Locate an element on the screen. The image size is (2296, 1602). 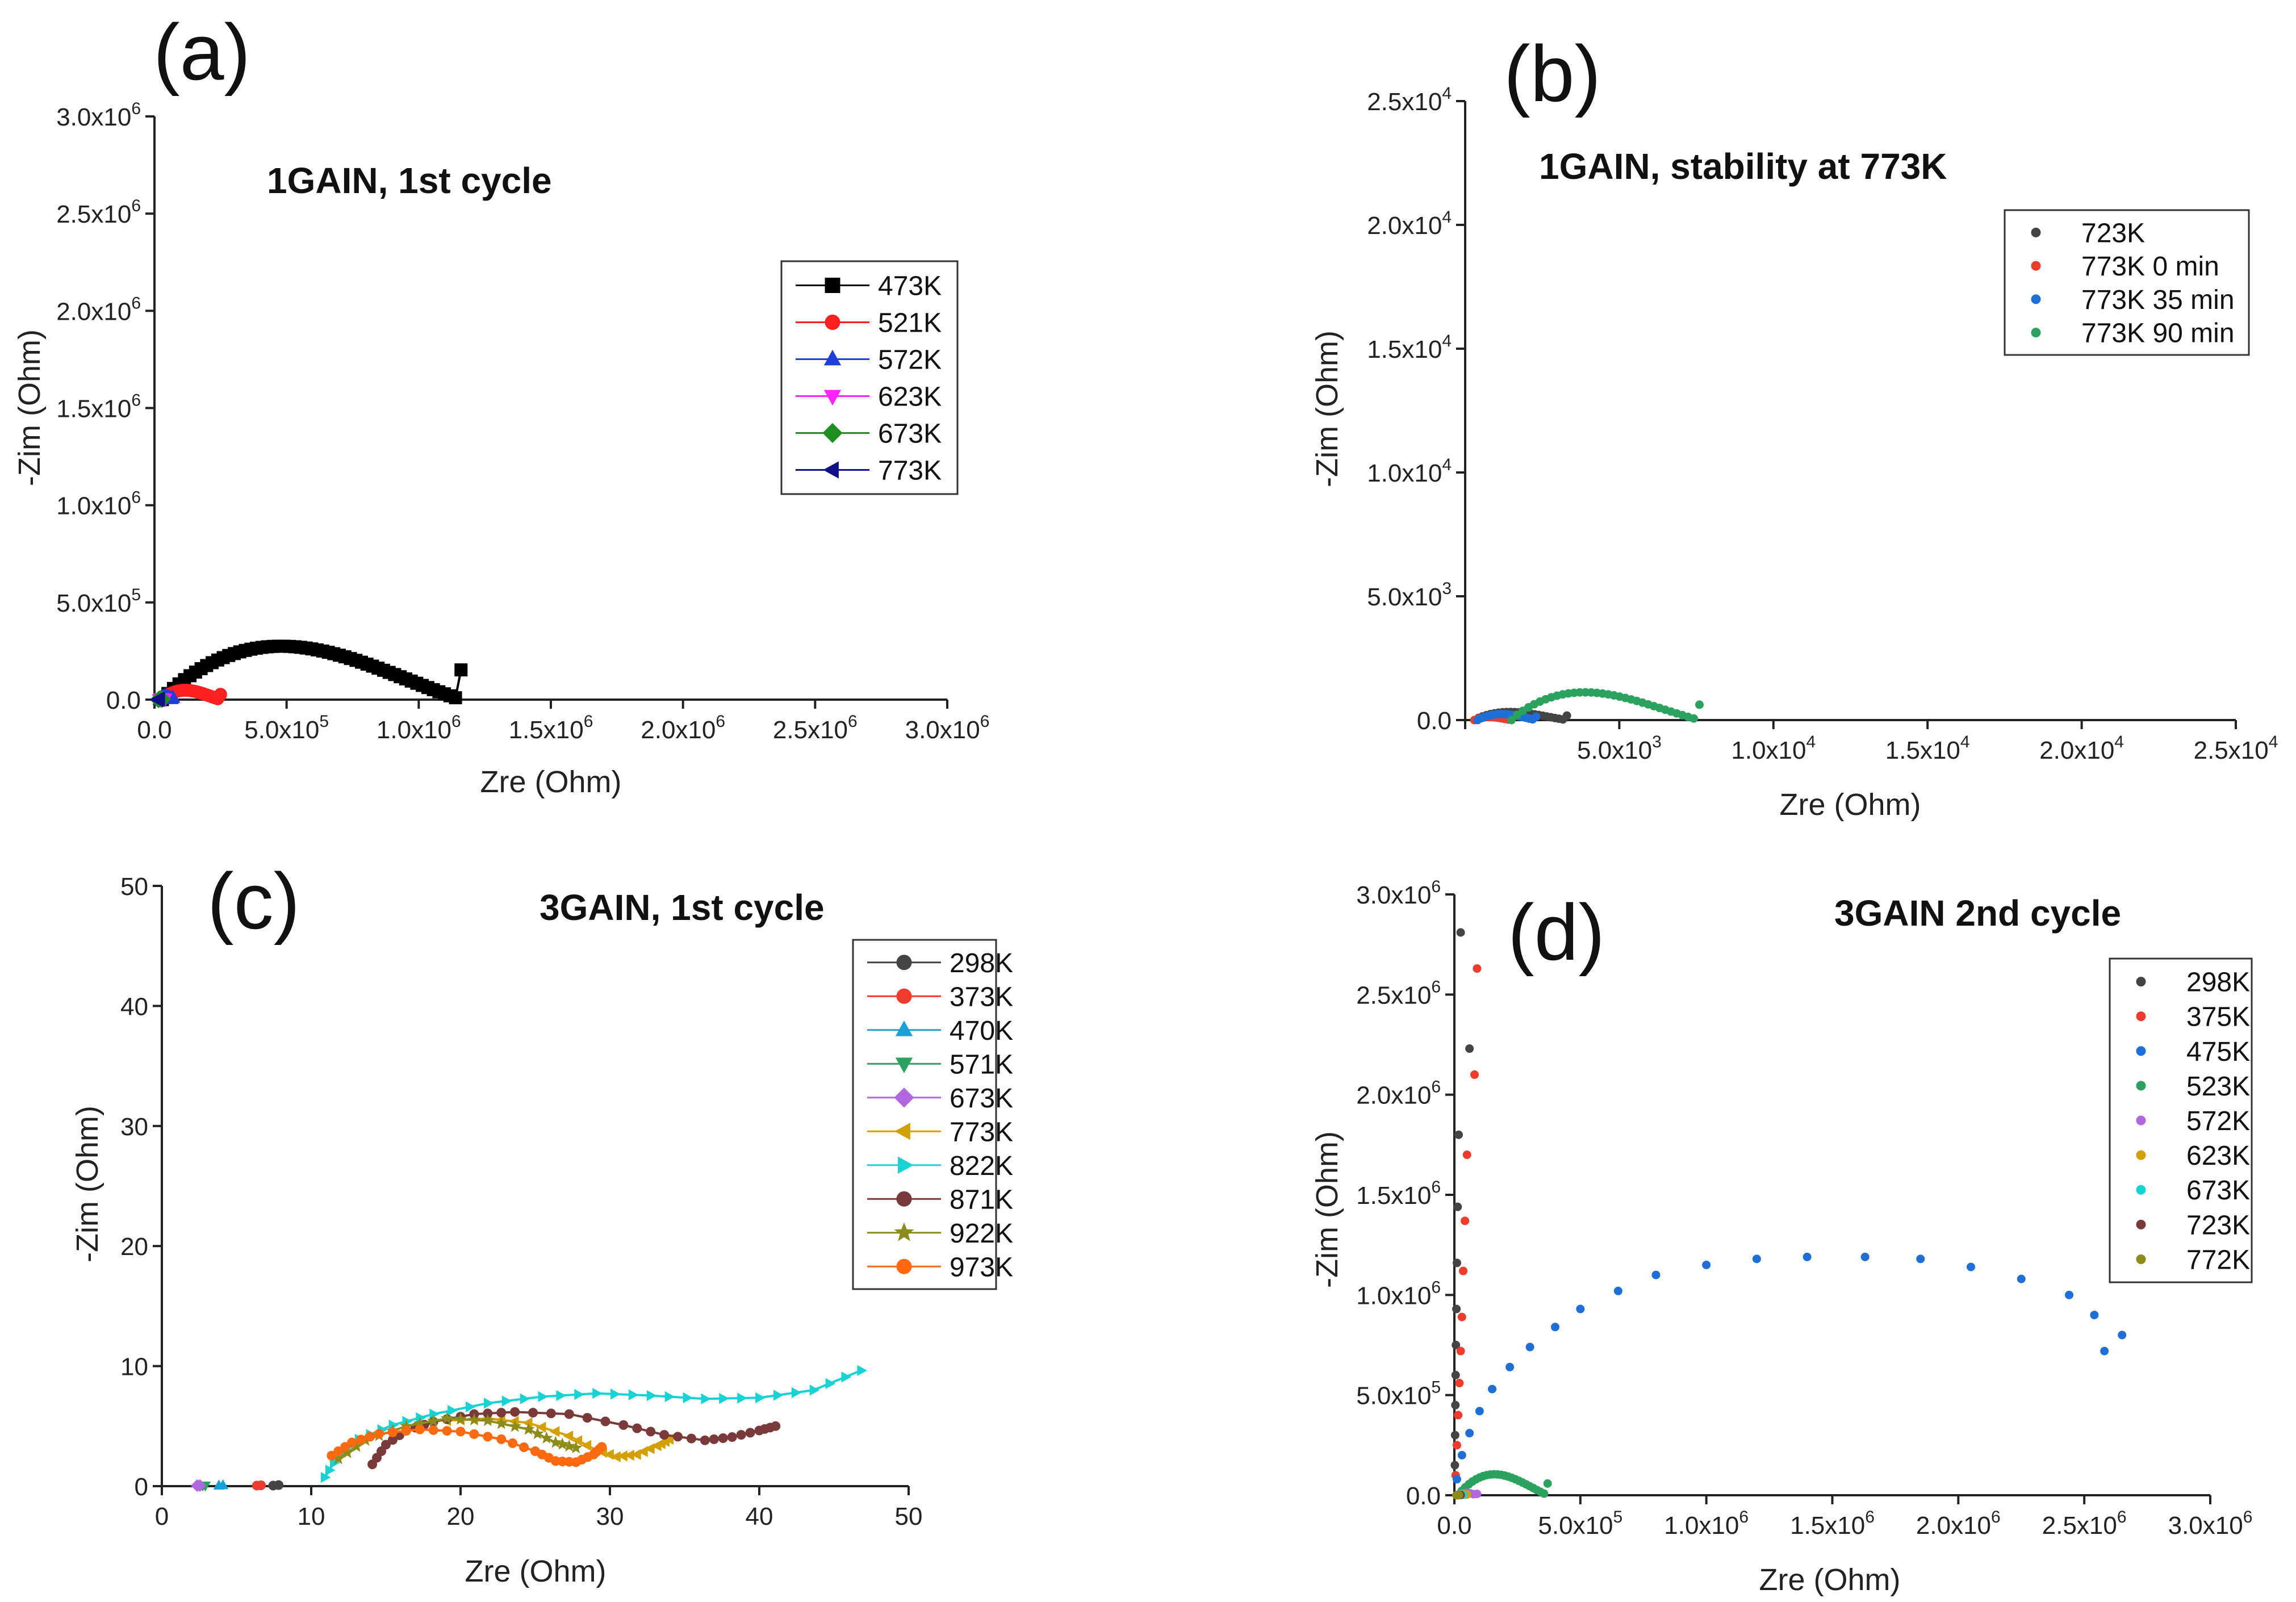
x-tick-label: 1.5x10⁶ is located at coordinates (1833, 1524).